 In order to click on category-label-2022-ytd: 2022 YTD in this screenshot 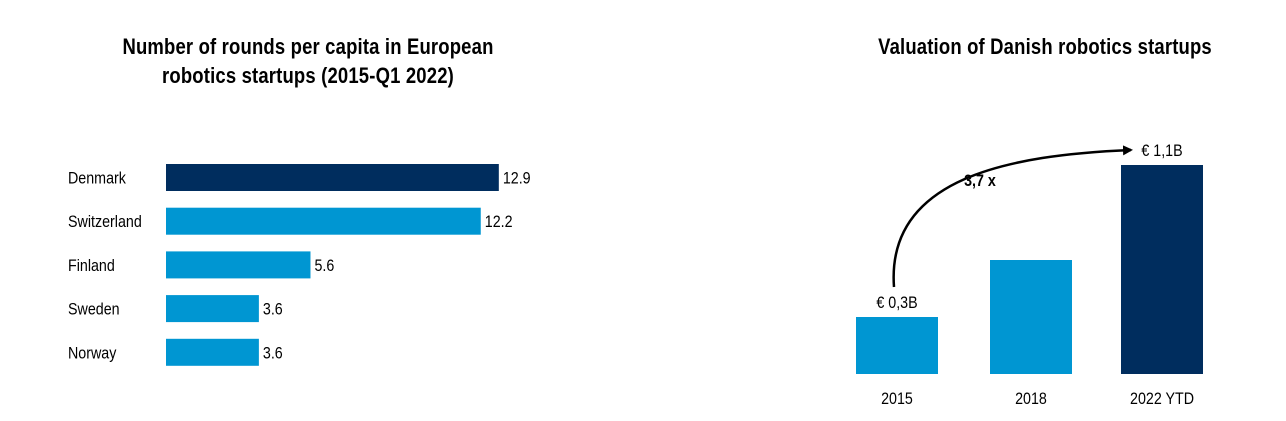, I will do `click(1162, 399)`.